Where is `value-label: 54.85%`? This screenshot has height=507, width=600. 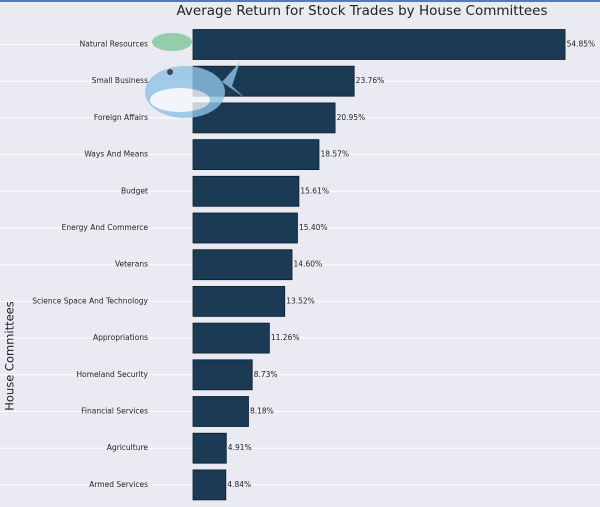
value-label: 54.85% is located at coordinates (581, 44).